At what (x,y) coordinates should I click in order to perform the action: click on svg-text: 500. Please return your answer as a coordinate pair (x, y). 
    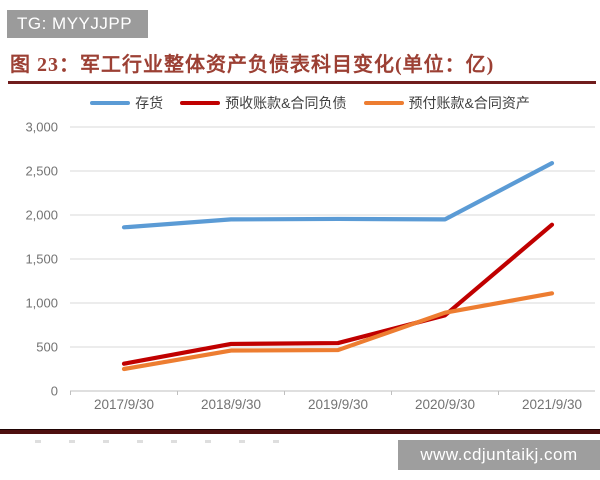
    Looking at the image, I should click on (47, 347).